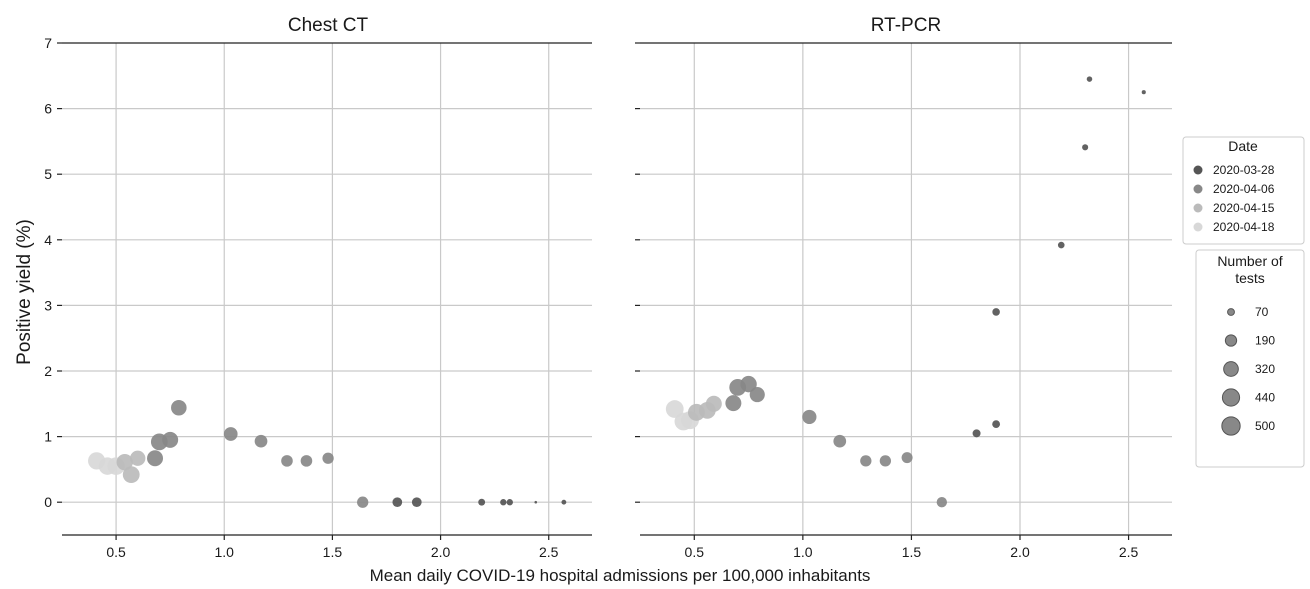  Describe the element at coordinates (1265, 426) in the screenshot. I see `size-legend-label: 500` at that location.